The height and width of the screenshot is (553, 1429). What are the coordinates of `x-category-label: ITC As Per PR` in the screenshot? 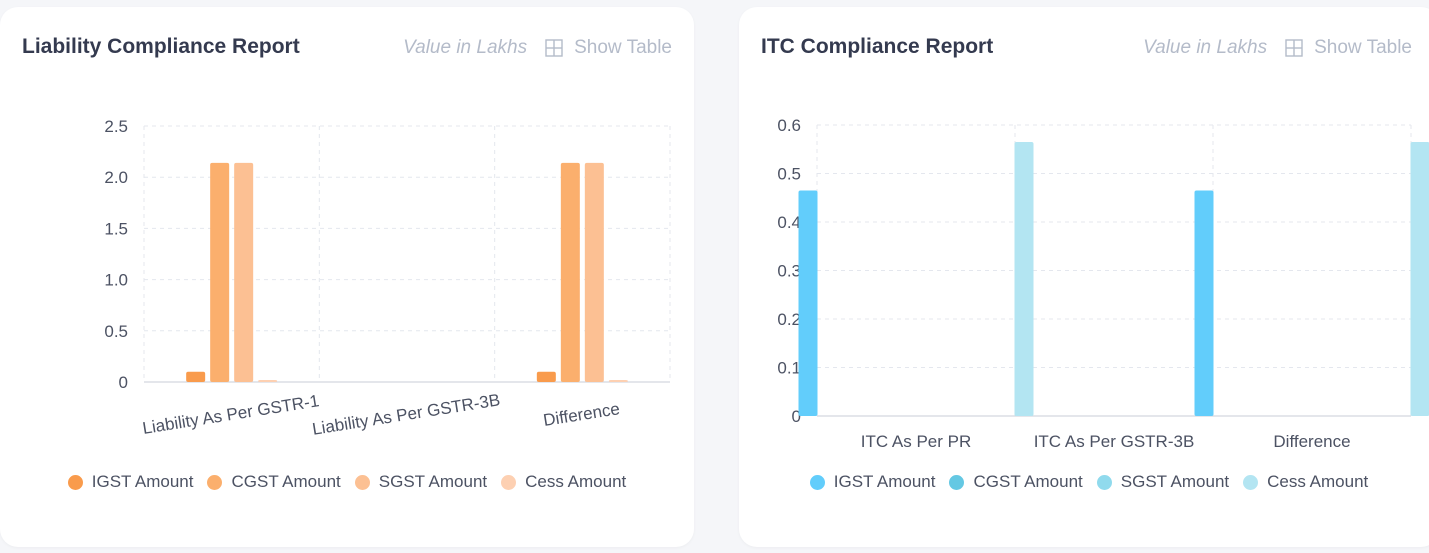 It's located at (916, 441).